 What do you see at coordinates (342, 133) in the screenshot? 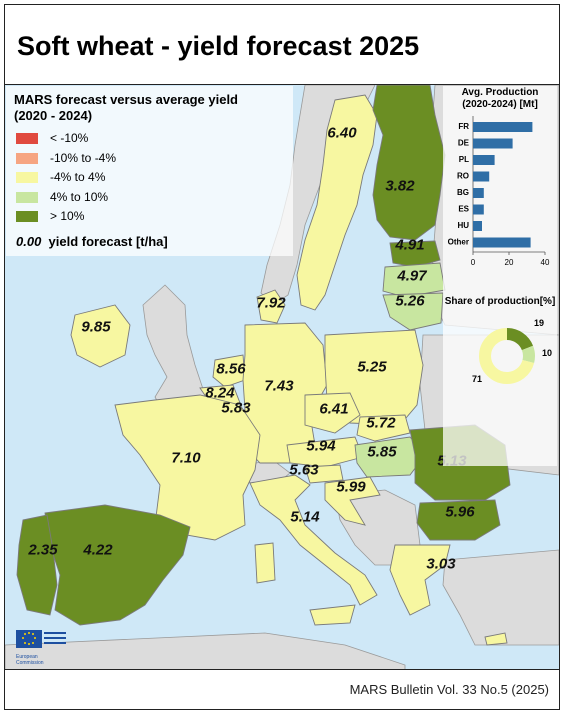
I see `yield-label-finland: 6.40` at bounding box center [342, 133].